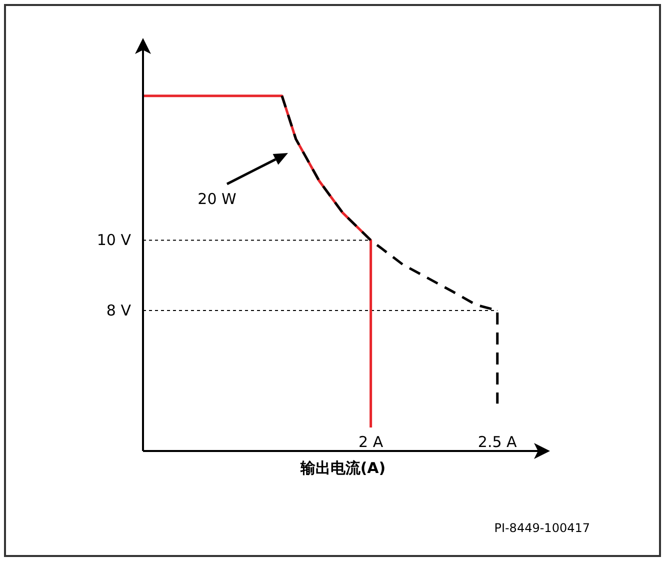 Image resolution: width=665 pixels, height=561 pixels. What do you see at coordinates (498, 442) in the screenshot?
I see `x-tick-label: 2.5 A` at bounding box center [498, 442].